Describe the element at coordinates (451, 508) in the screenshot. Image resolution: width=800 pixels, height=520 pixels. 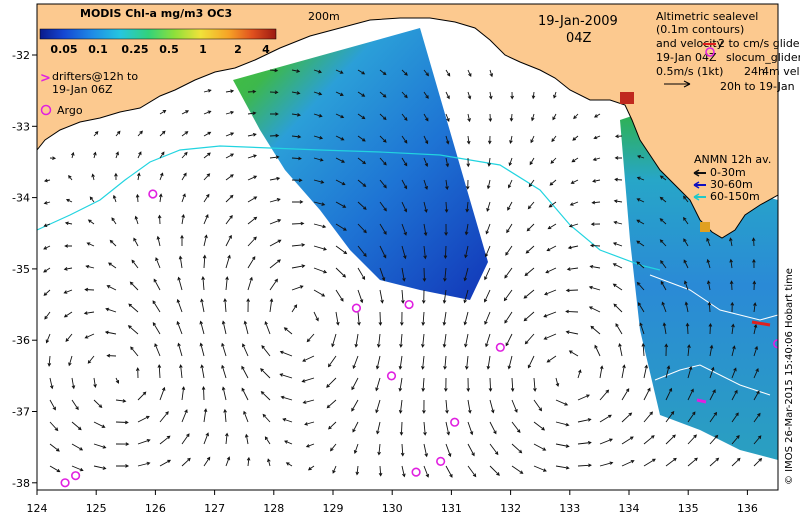
I see `x-axis-tick-label: 131` at that location.